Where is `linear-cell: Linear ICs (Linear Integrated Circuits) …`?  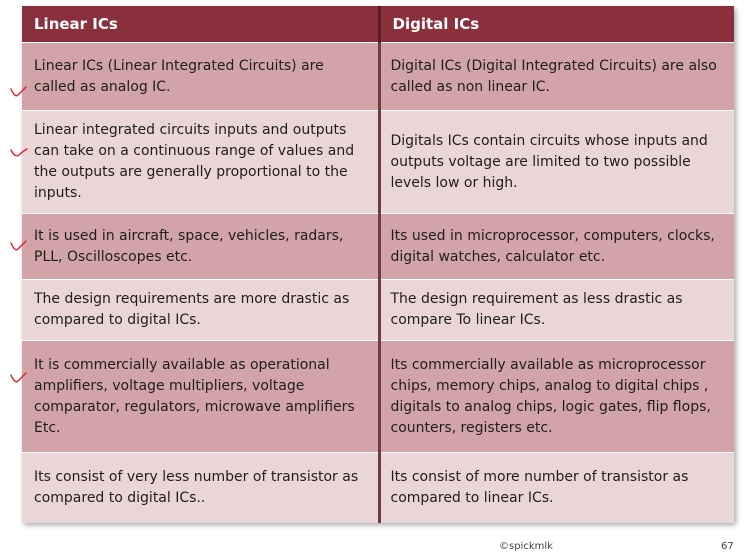 linear-cell: Linear ICs (Linear Integrated Circuits) … is located at coordinates (200, 76).